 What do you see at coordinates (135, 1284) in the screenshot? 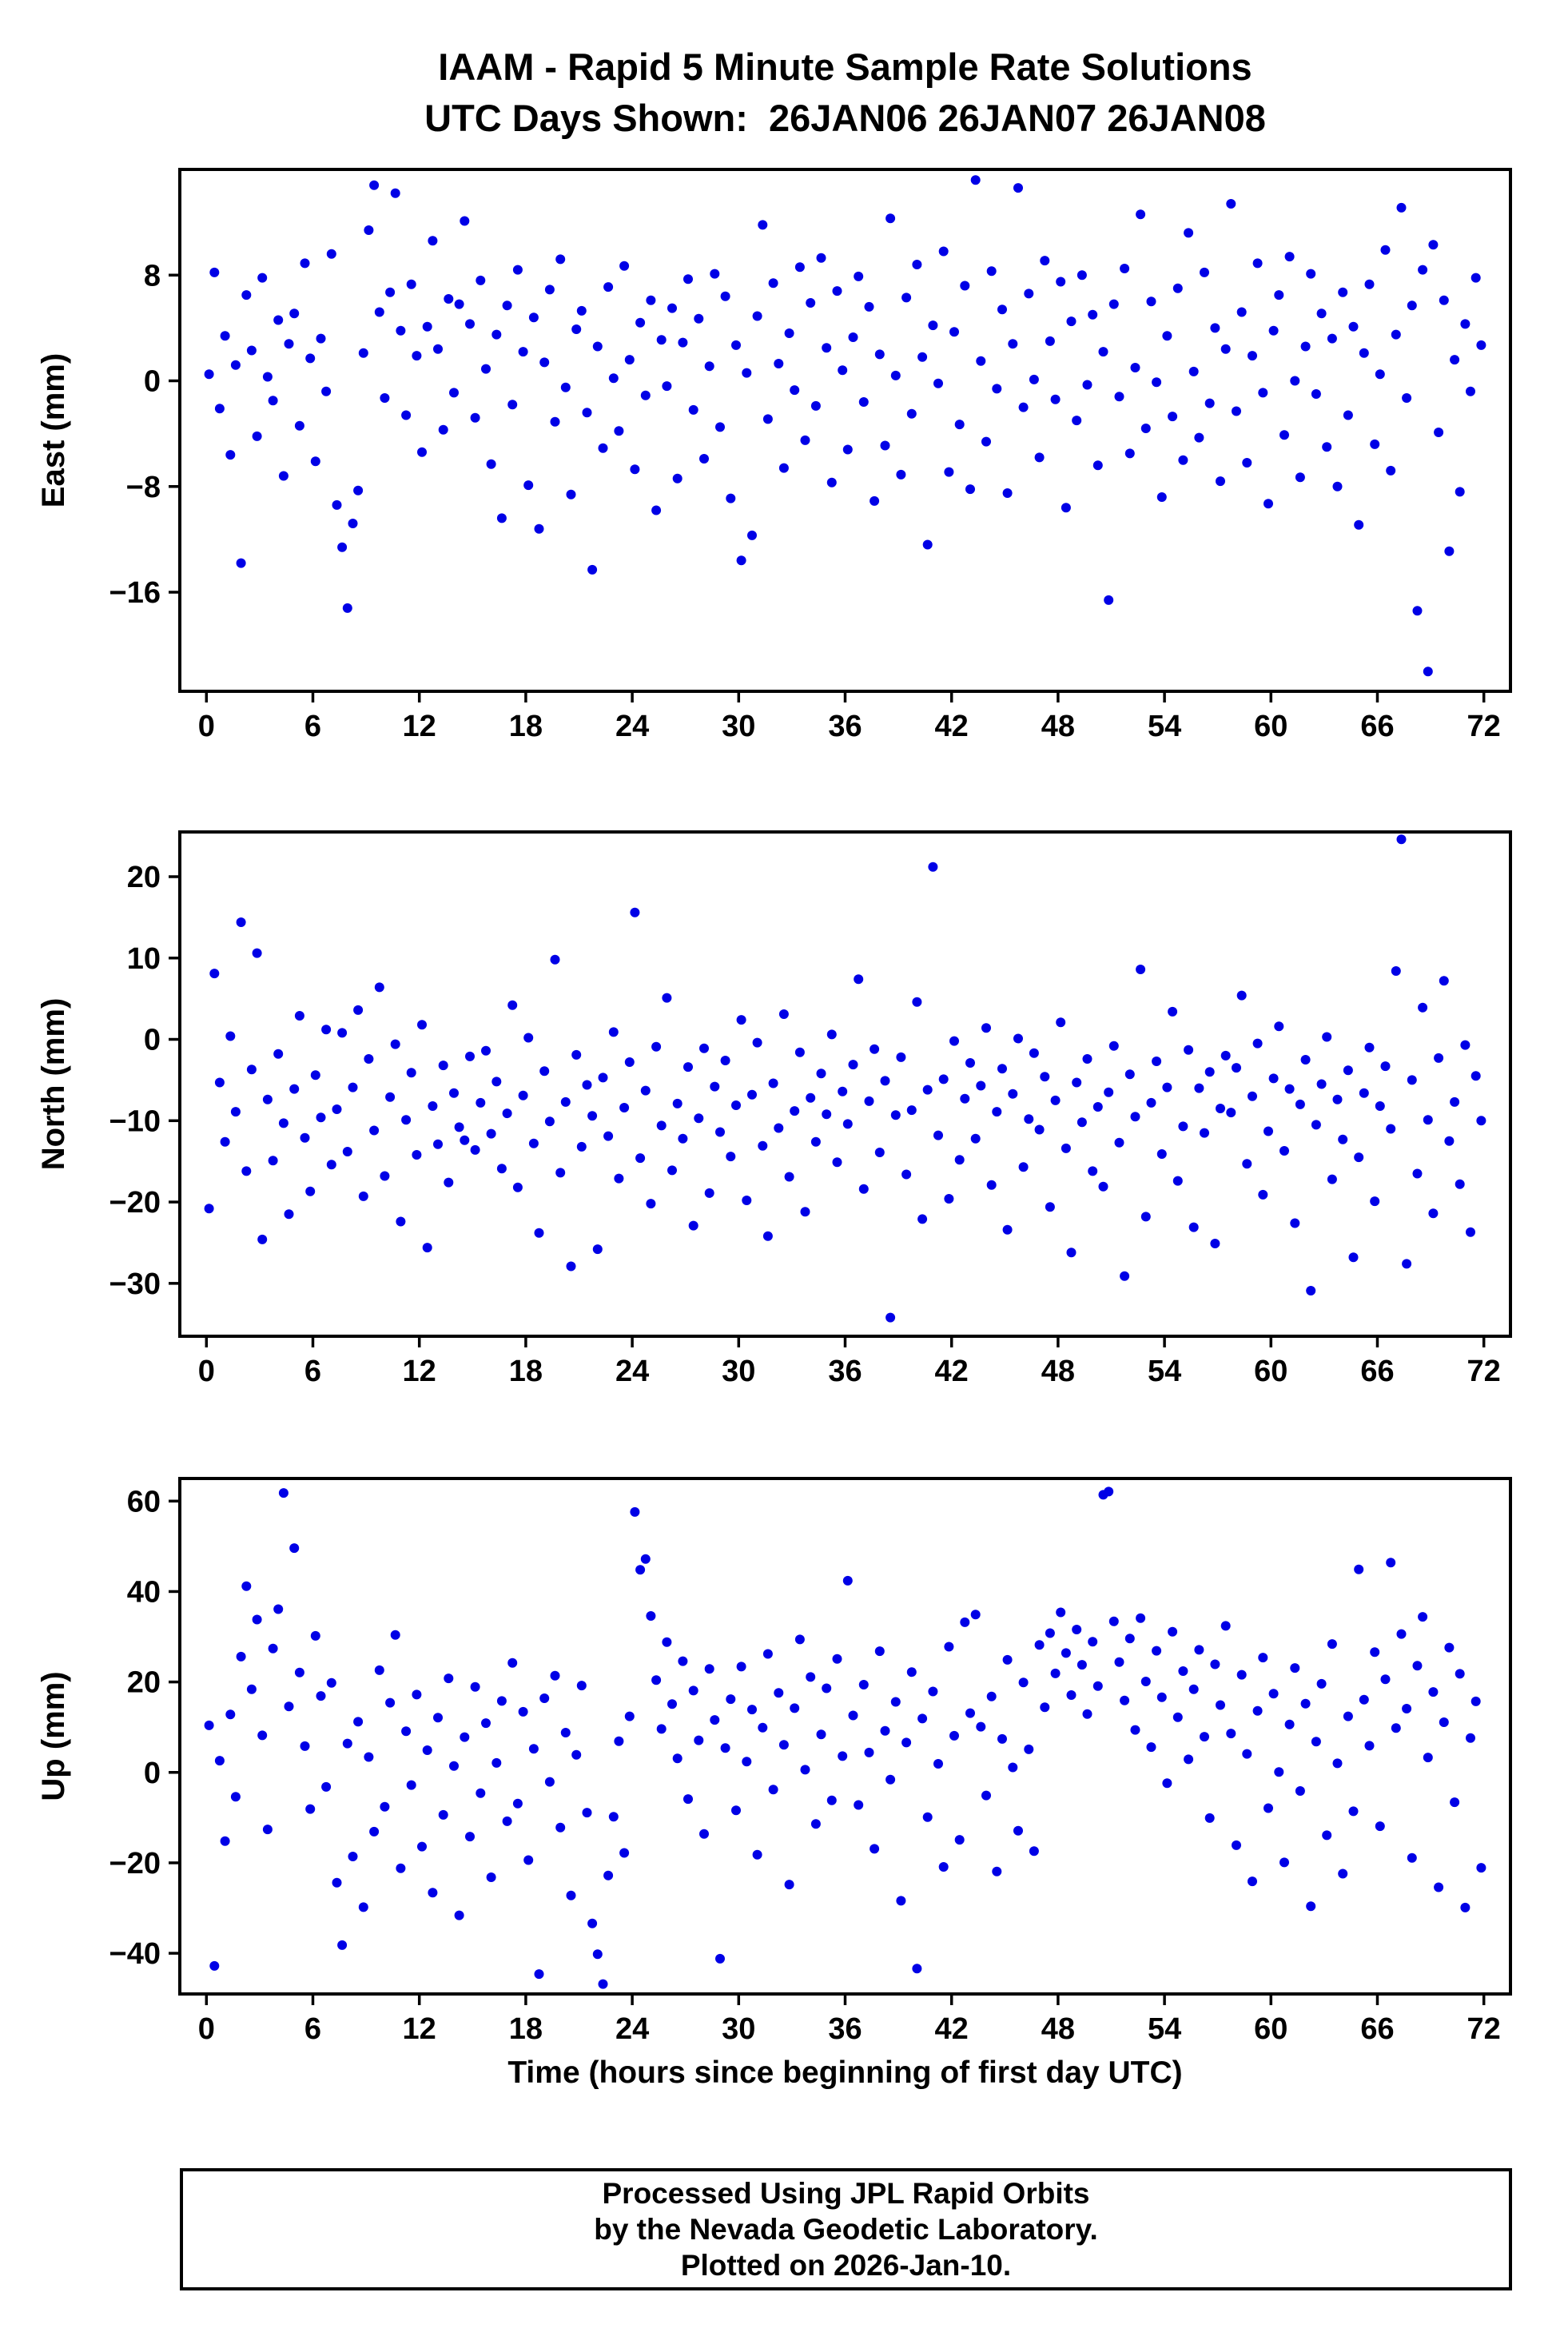
I see `y-tick-label: −30` at bounding box center [135, 1284].